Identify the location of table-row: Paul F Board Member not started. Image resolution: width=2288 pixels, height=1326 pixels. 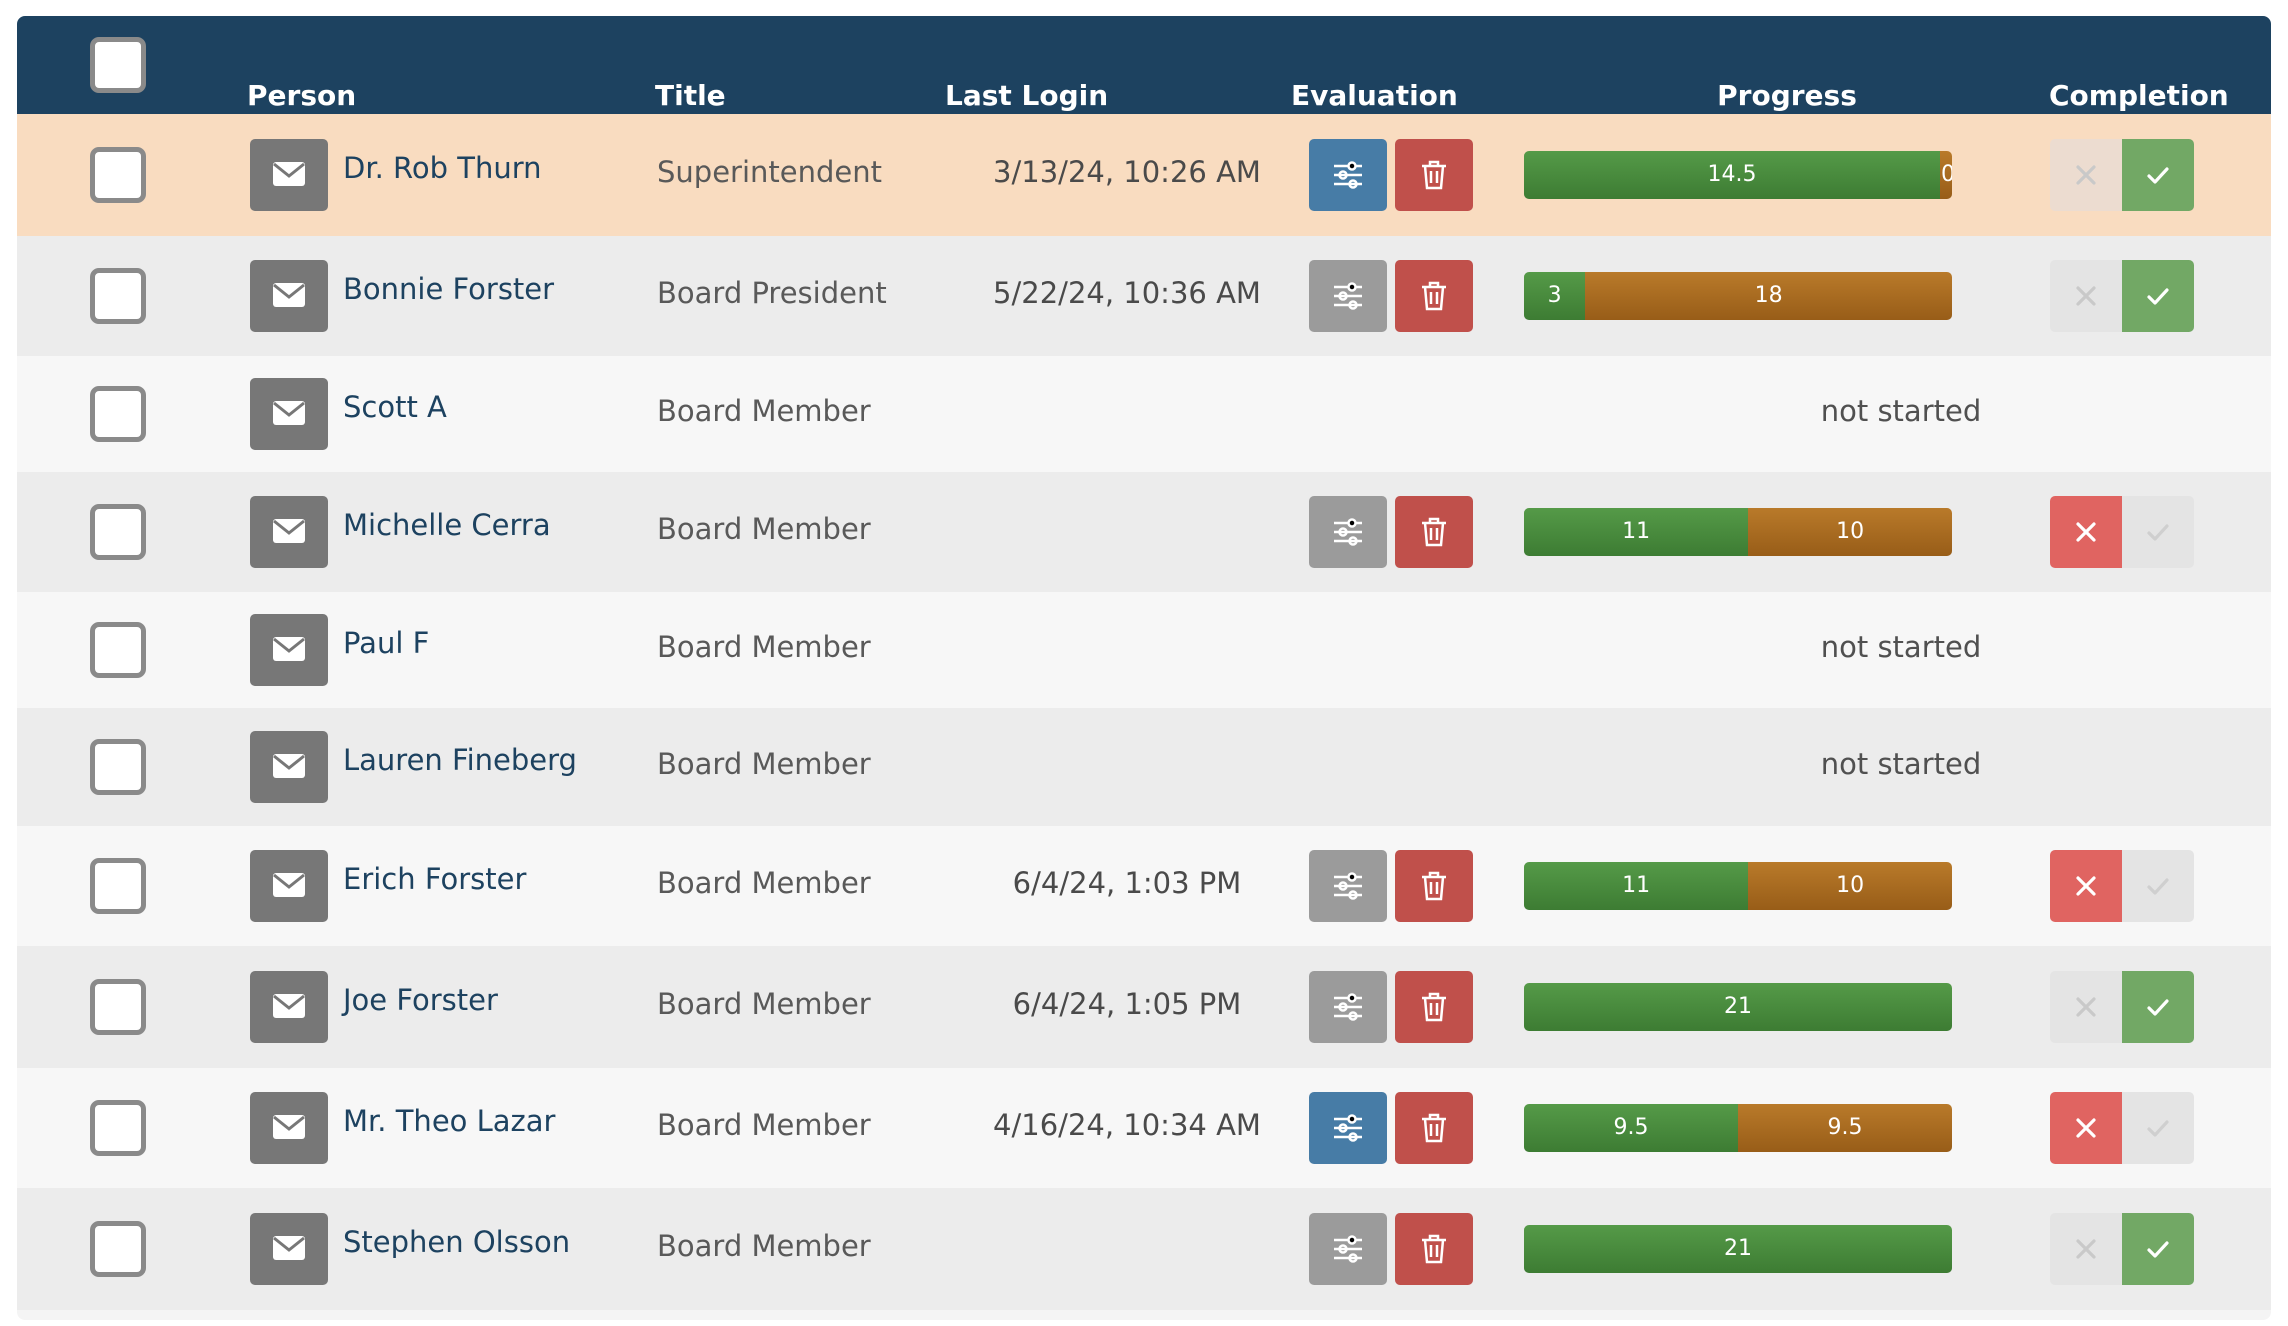
(1144, 650).